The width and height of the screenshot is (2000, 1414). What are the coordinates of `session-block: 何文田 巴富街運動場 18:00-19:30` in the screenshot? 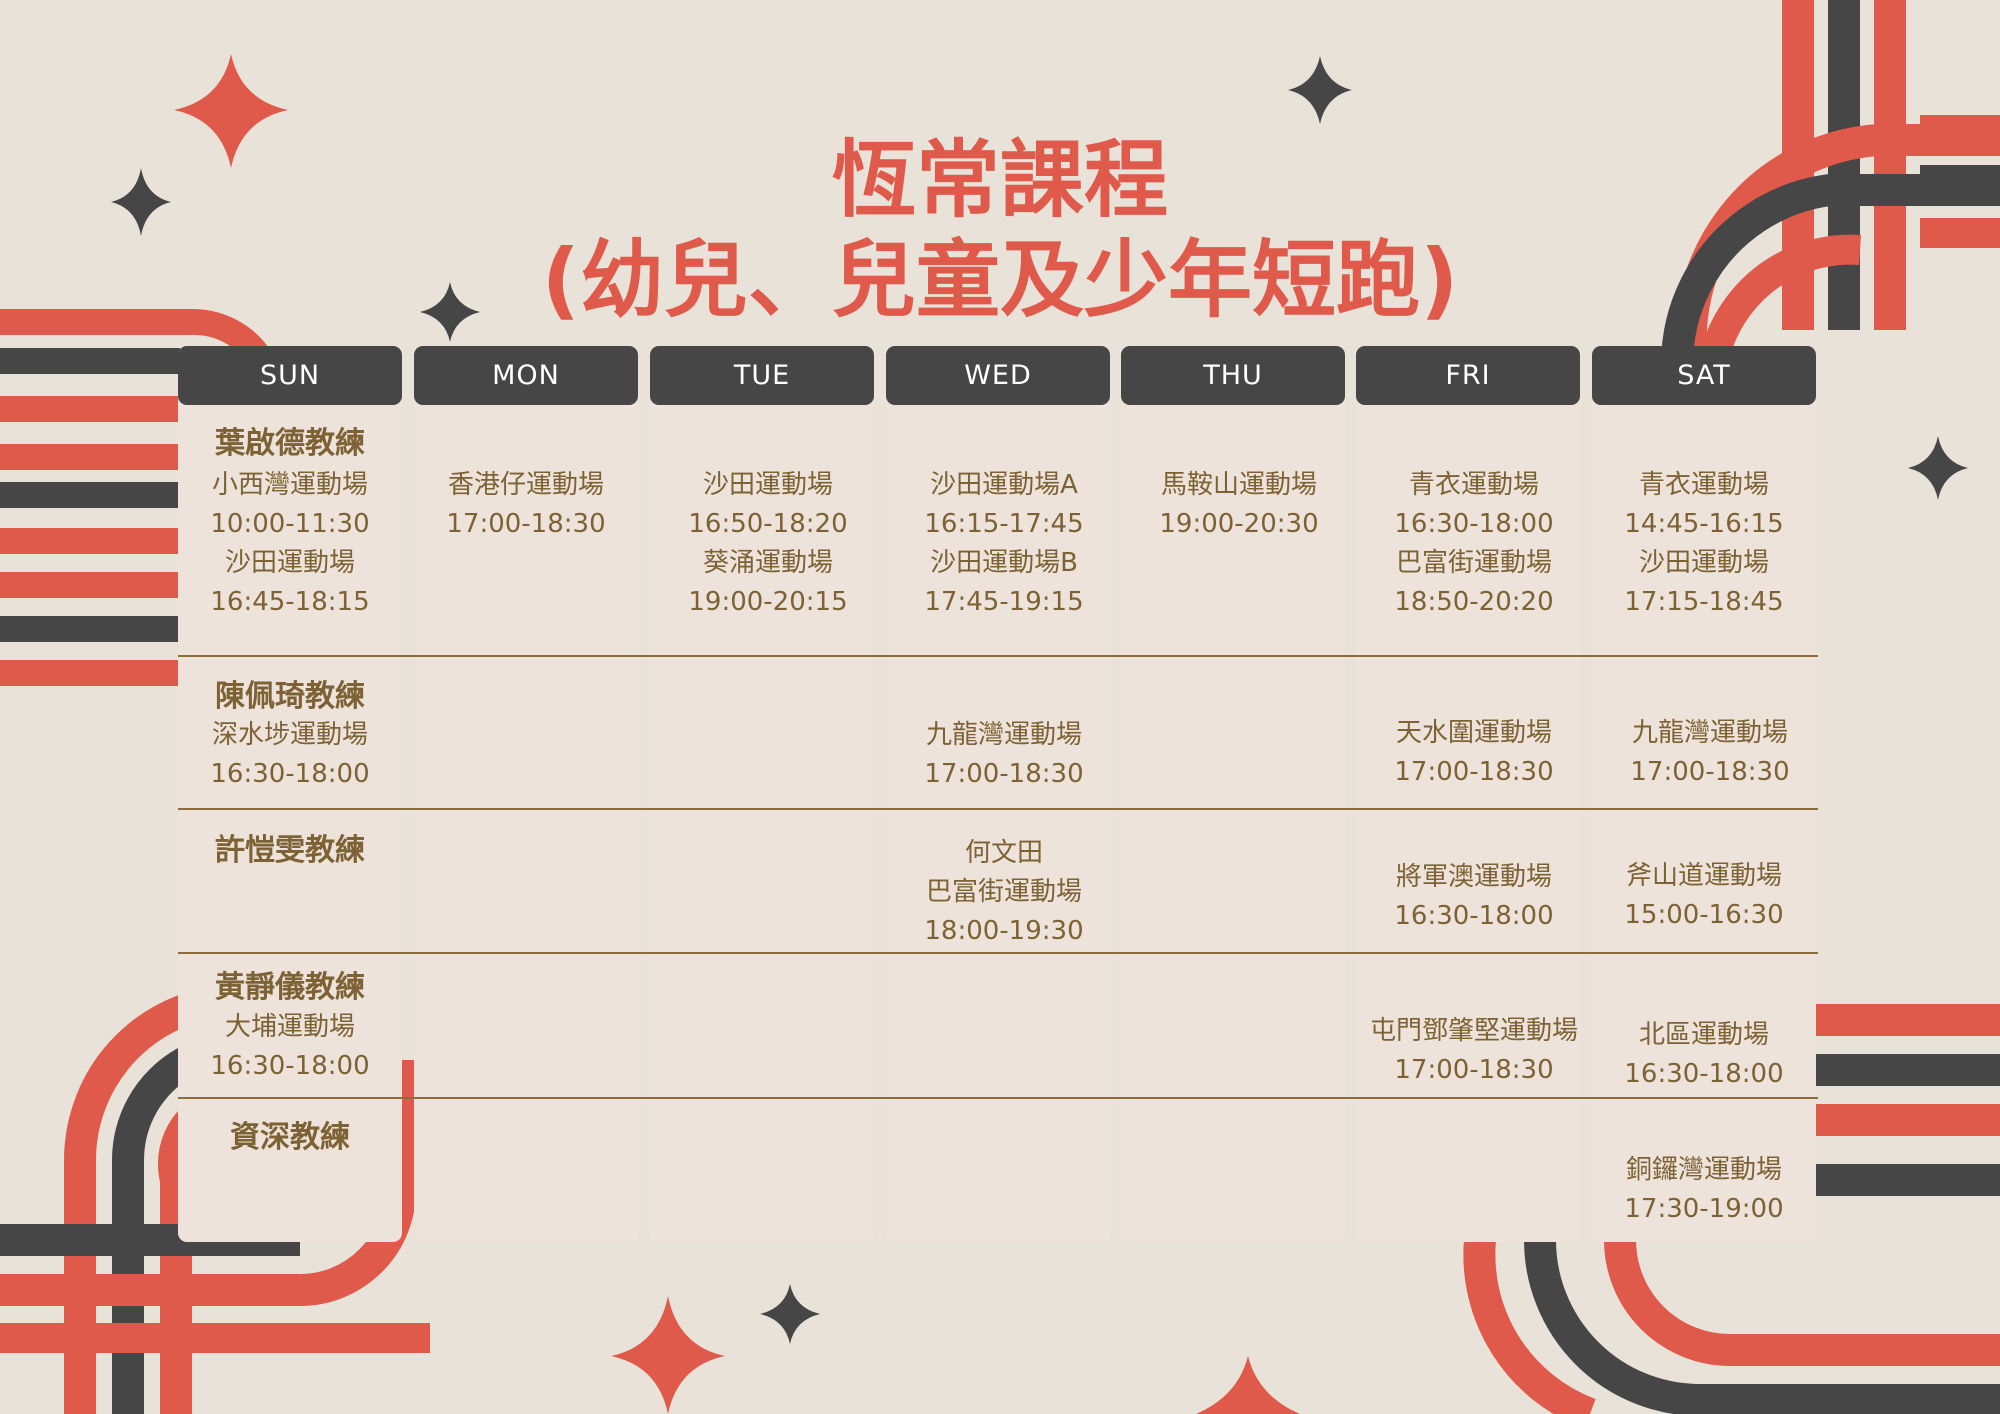 It's located at (1004, 892).